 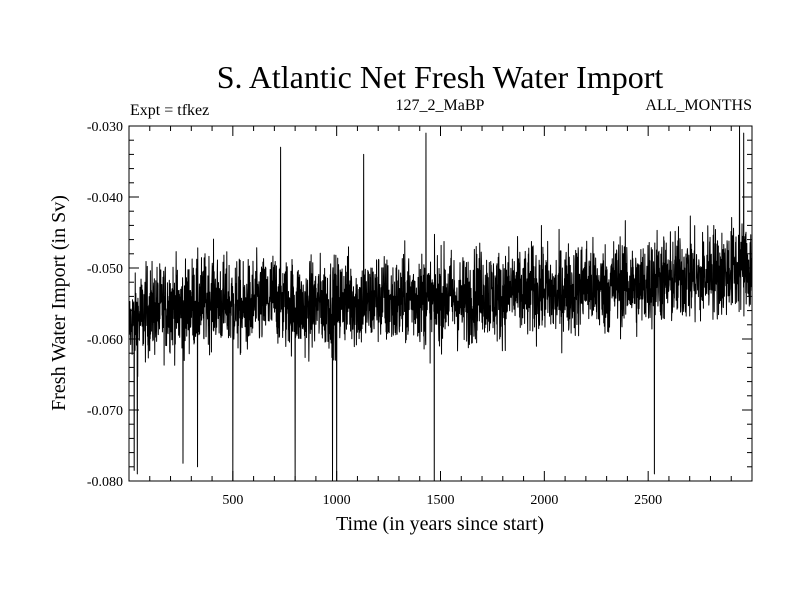 I want to click on y-tick-label: -0.070, so click(x=105, y=411).